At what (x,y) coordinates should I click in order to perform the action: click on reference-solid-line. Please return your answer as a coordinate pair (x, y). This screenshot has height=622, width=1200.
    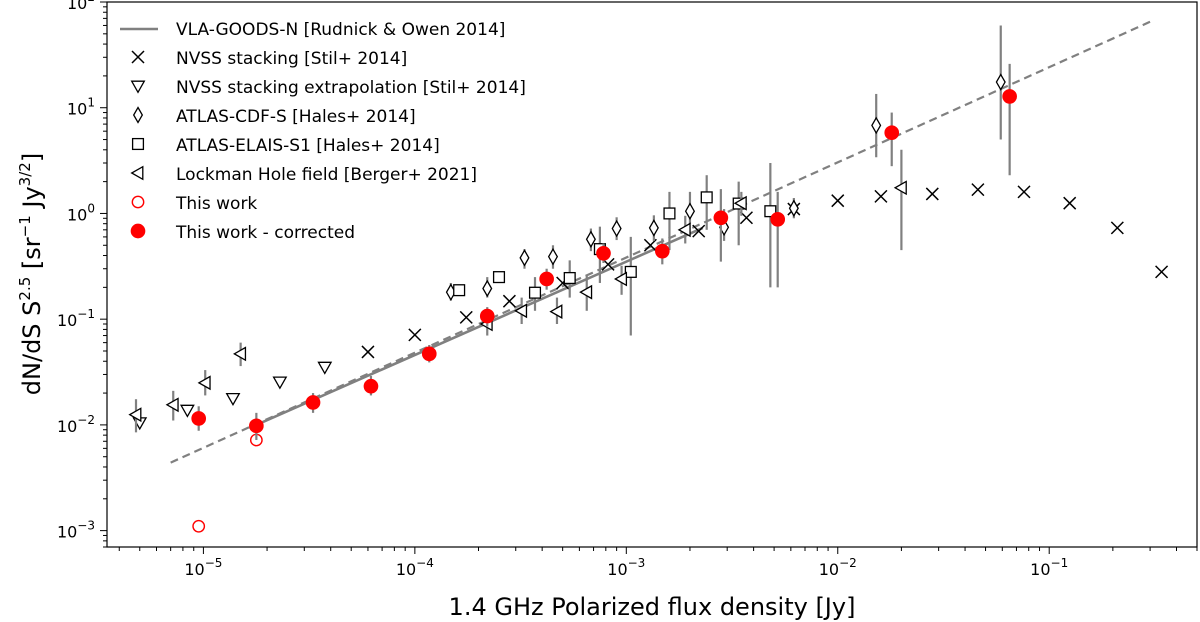
    Looking at the image, I should click on (480, 326).